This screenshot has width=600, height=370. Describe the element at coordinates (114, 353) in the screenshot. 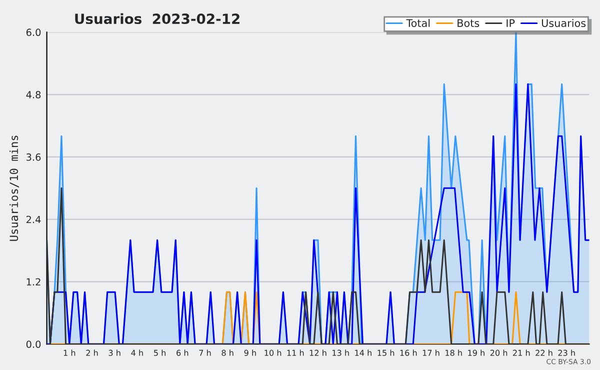

I see `x-tick-label: 3 h` at that location.